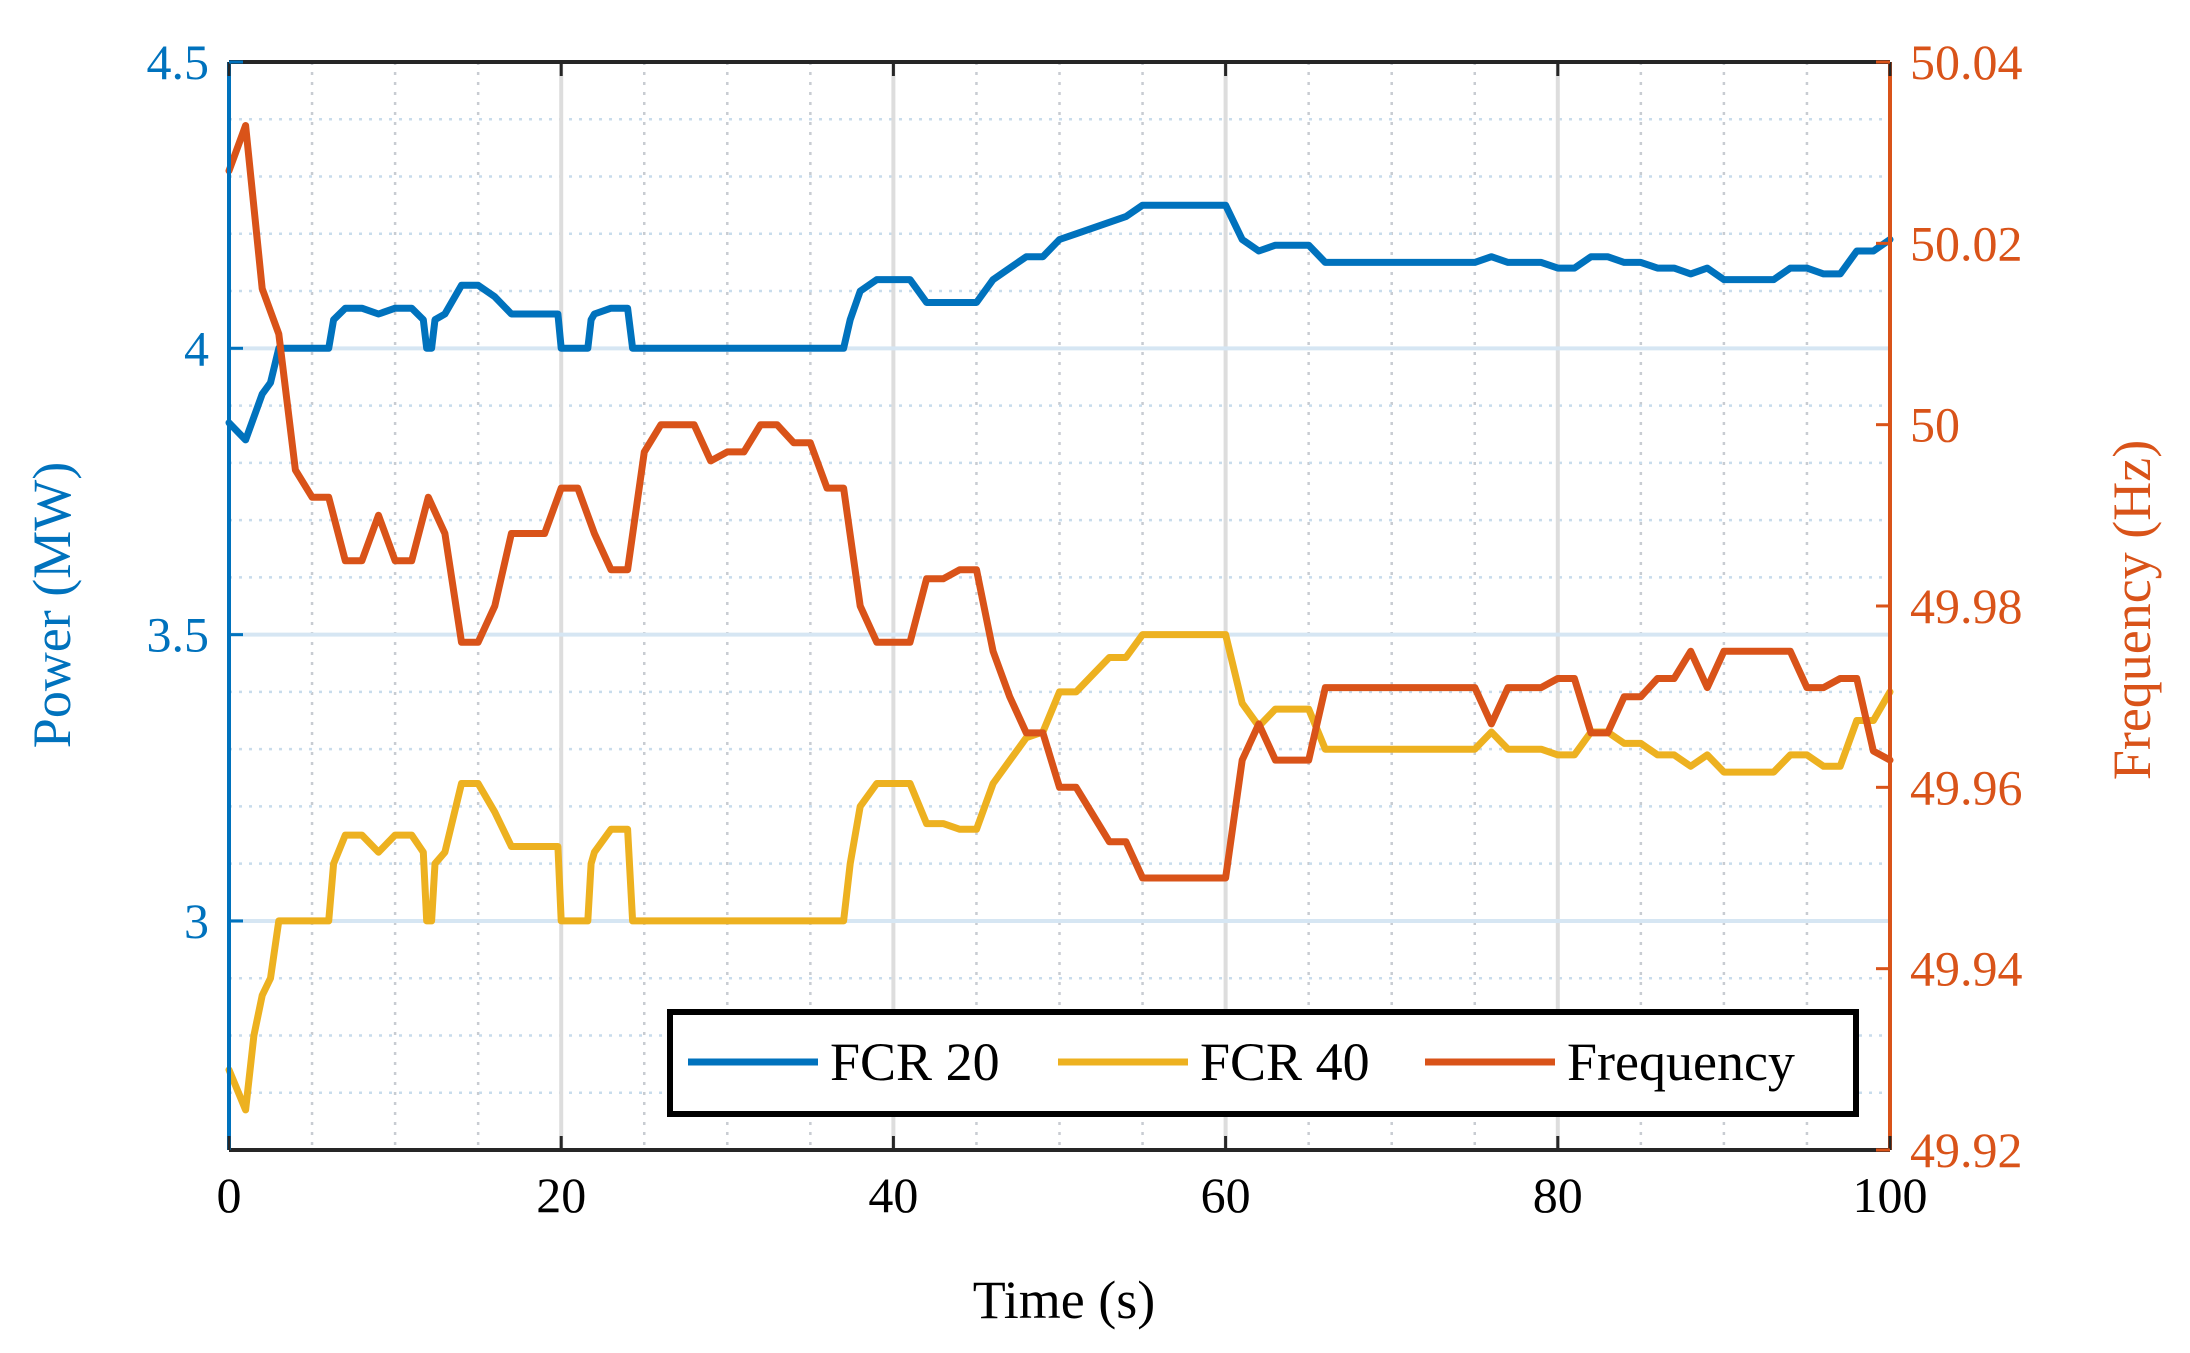  Describe the element at coordinates (1558, 1195) in the screenshot. I see `x-tick-label: 80` at that location.